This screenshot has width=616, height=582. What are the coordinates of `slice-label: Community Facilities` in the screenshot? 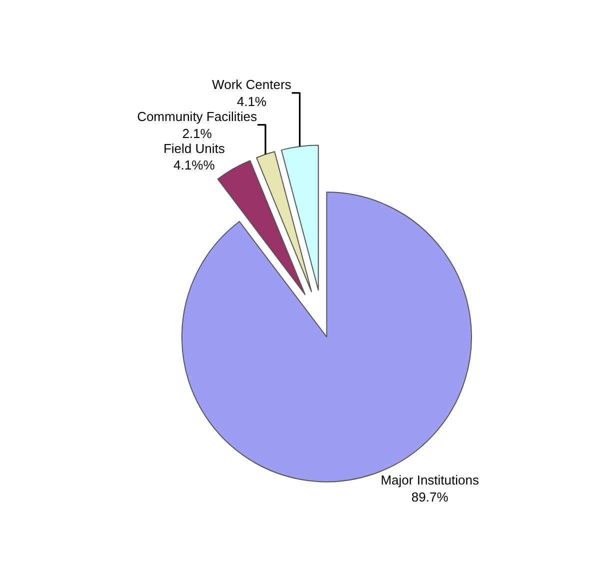 It's located at (197, 116).